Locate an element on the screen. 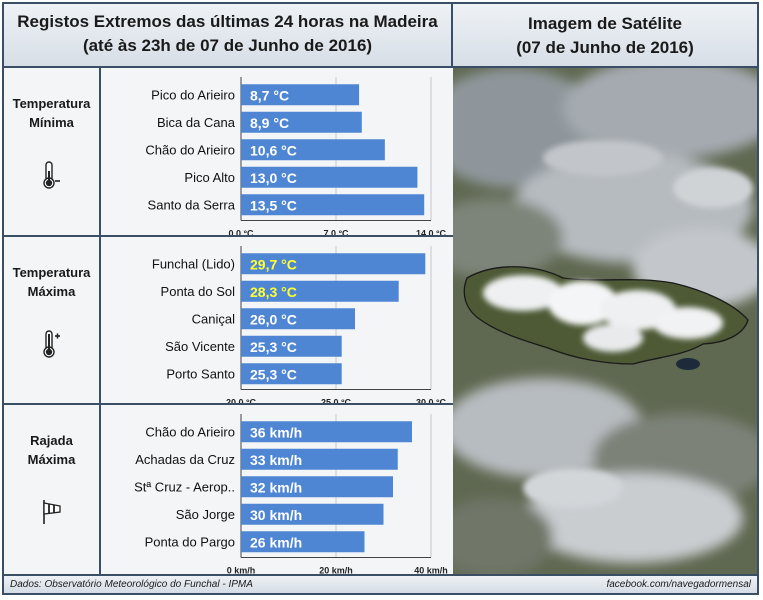  category-label: Ponta do Sol is located at coordinates (198, 291).